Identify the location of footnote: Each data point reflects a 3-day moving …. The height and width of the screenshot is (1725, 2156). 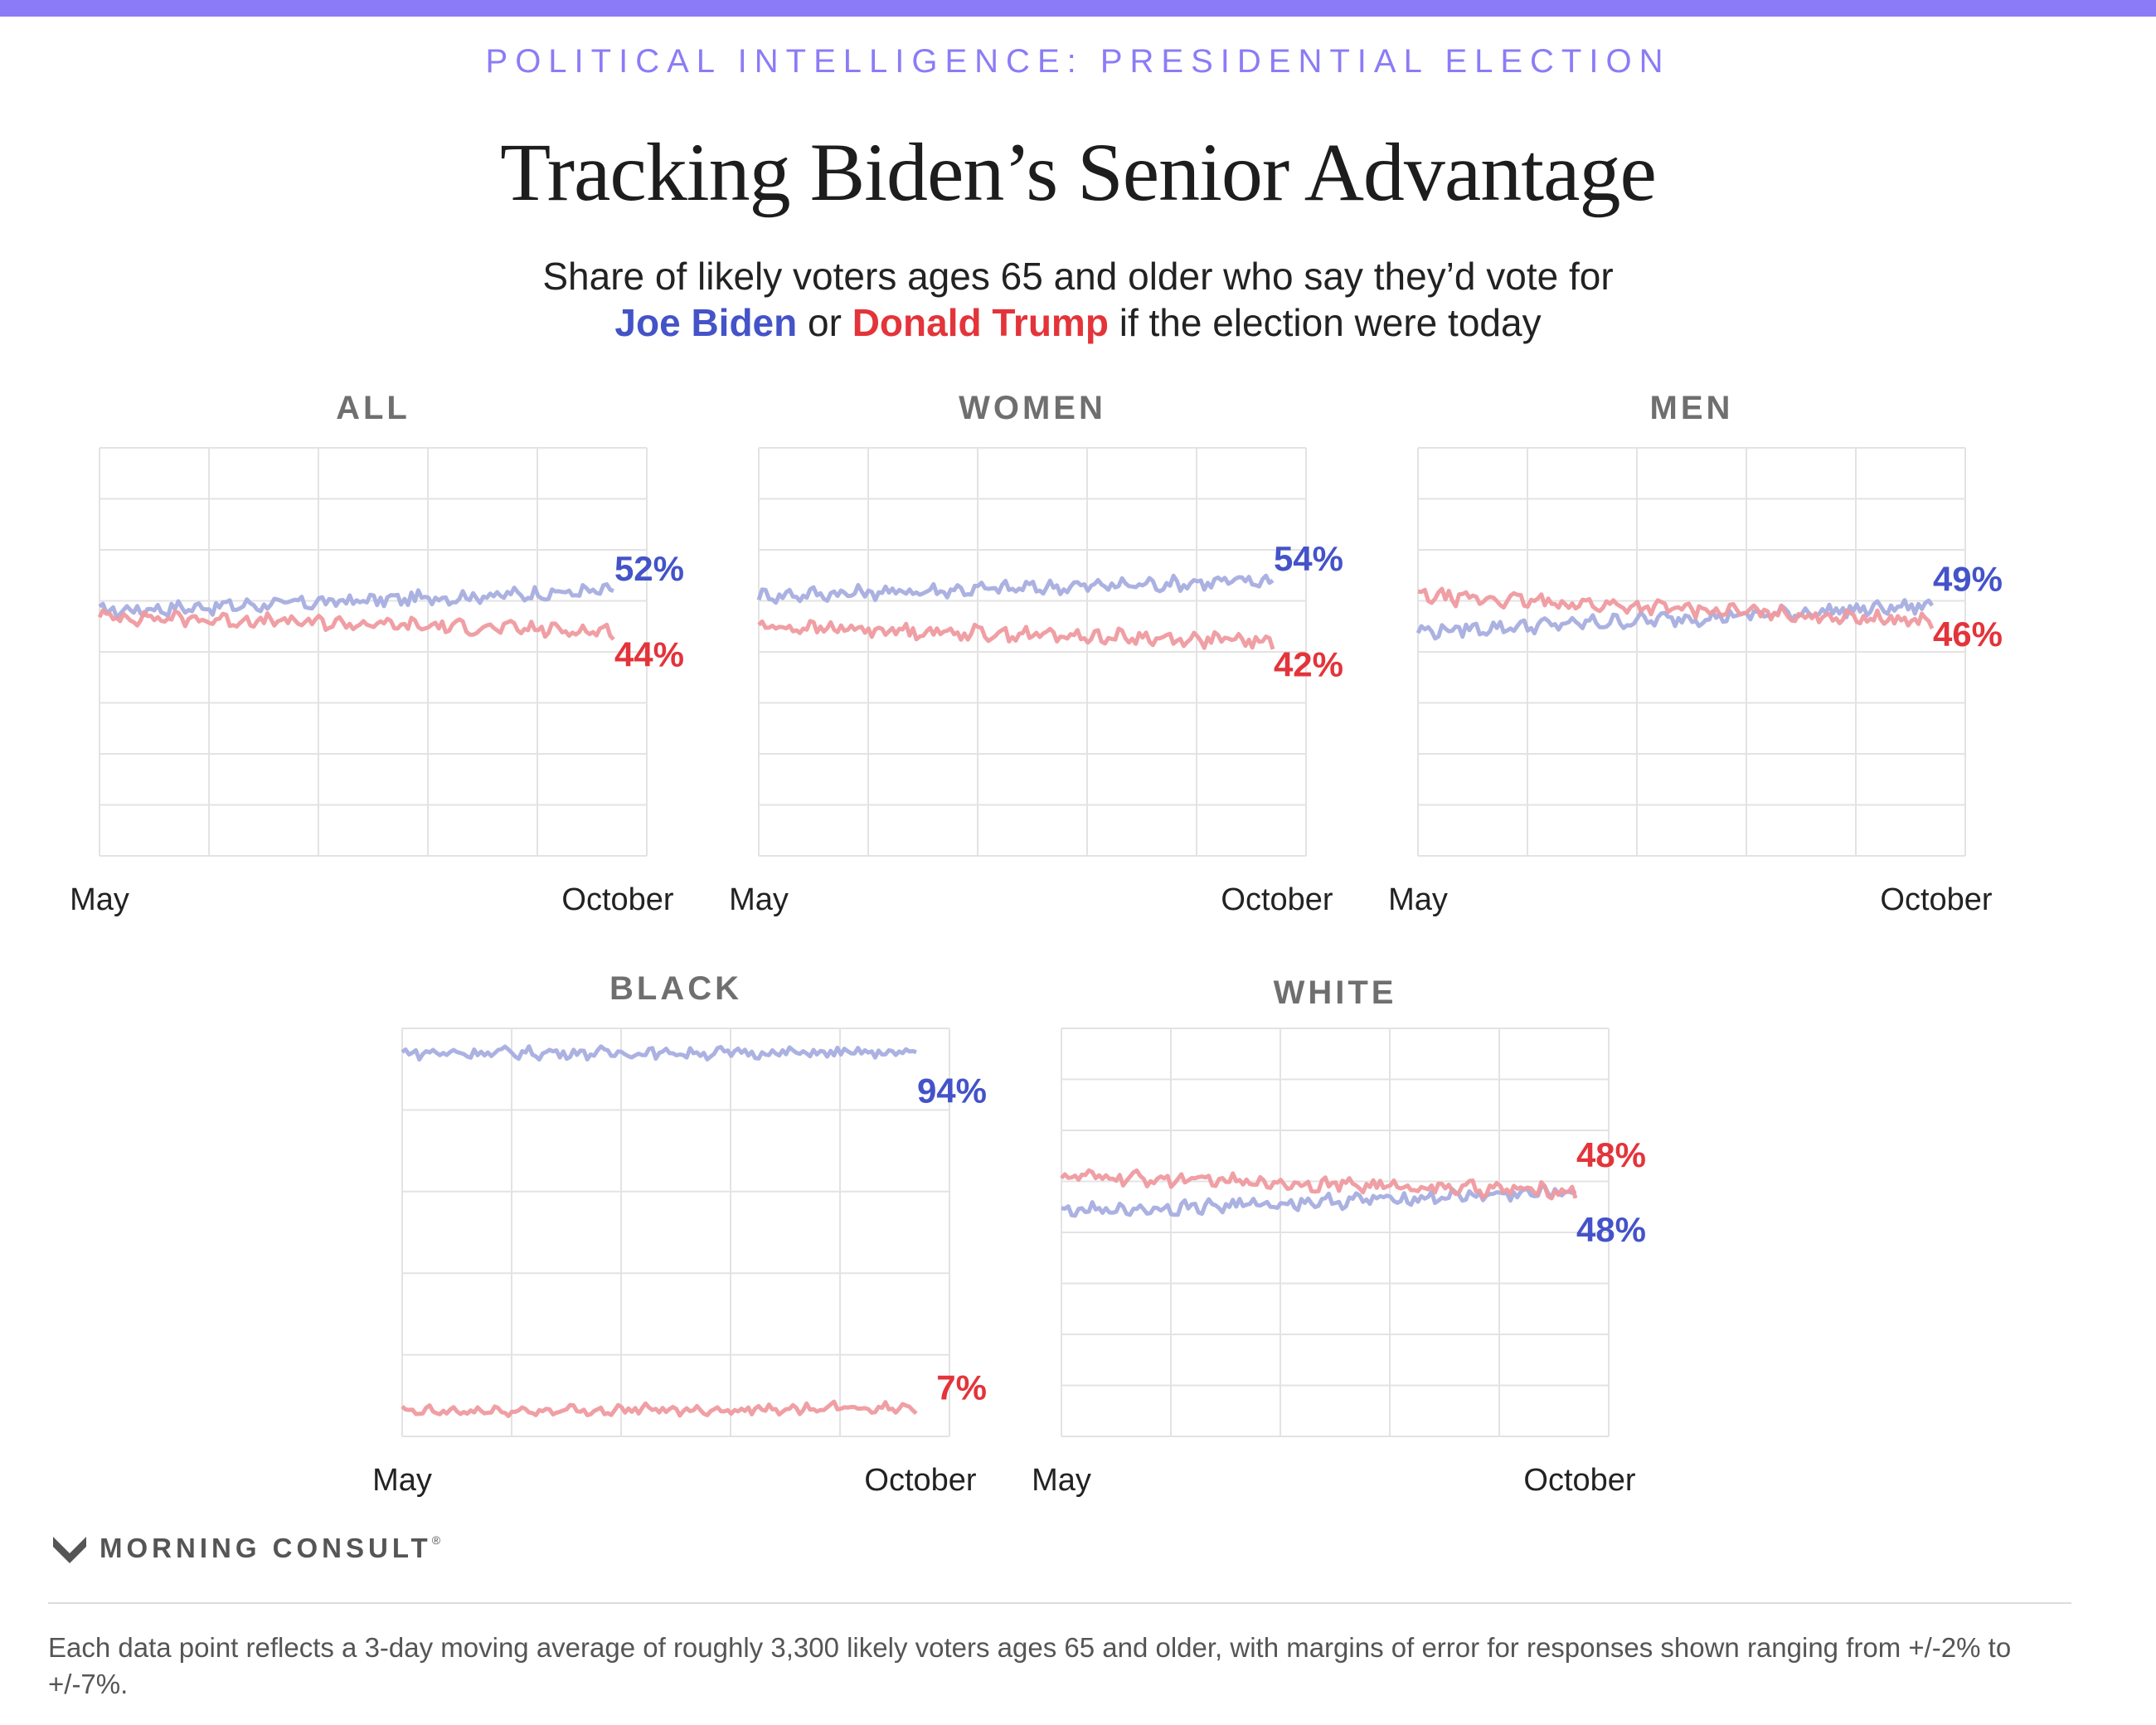
(1030, 1666).